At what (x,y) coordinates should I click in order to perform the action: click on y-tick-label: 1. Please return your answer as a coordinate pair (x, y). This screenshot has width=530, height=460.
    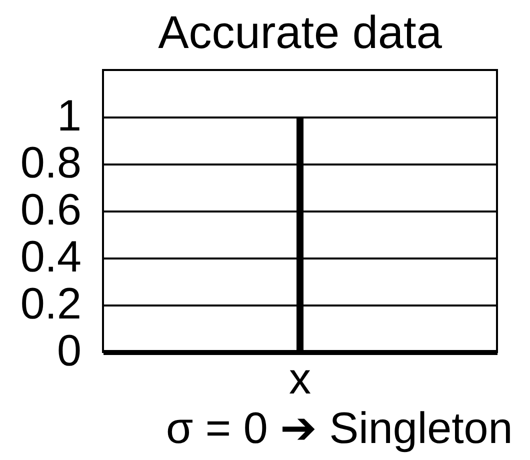
    Looking at the image, I should click on (69, 116).